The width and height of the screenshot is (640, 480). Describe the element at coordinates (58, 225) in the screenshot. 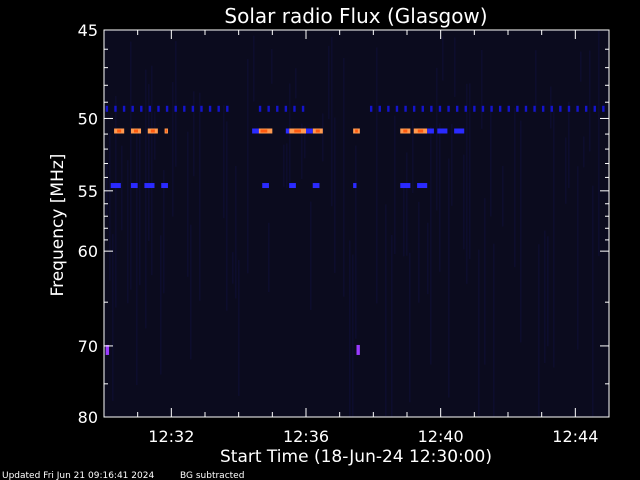

I see `y-axis-label: Frequency [MHz]` at that location.